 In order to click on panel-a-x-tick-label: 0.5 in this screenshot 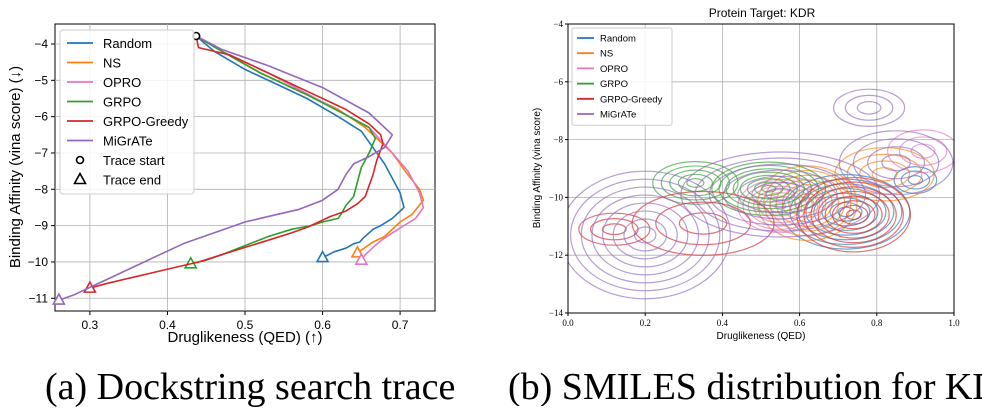, I will do `click(245, 325)`.